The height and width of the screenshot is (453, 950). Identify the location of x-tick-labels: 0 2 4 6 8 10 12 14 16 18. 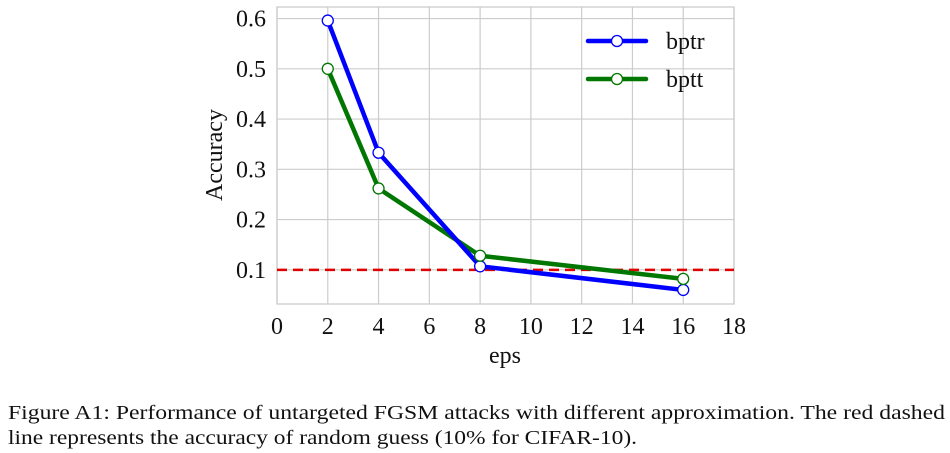
(508, 327).